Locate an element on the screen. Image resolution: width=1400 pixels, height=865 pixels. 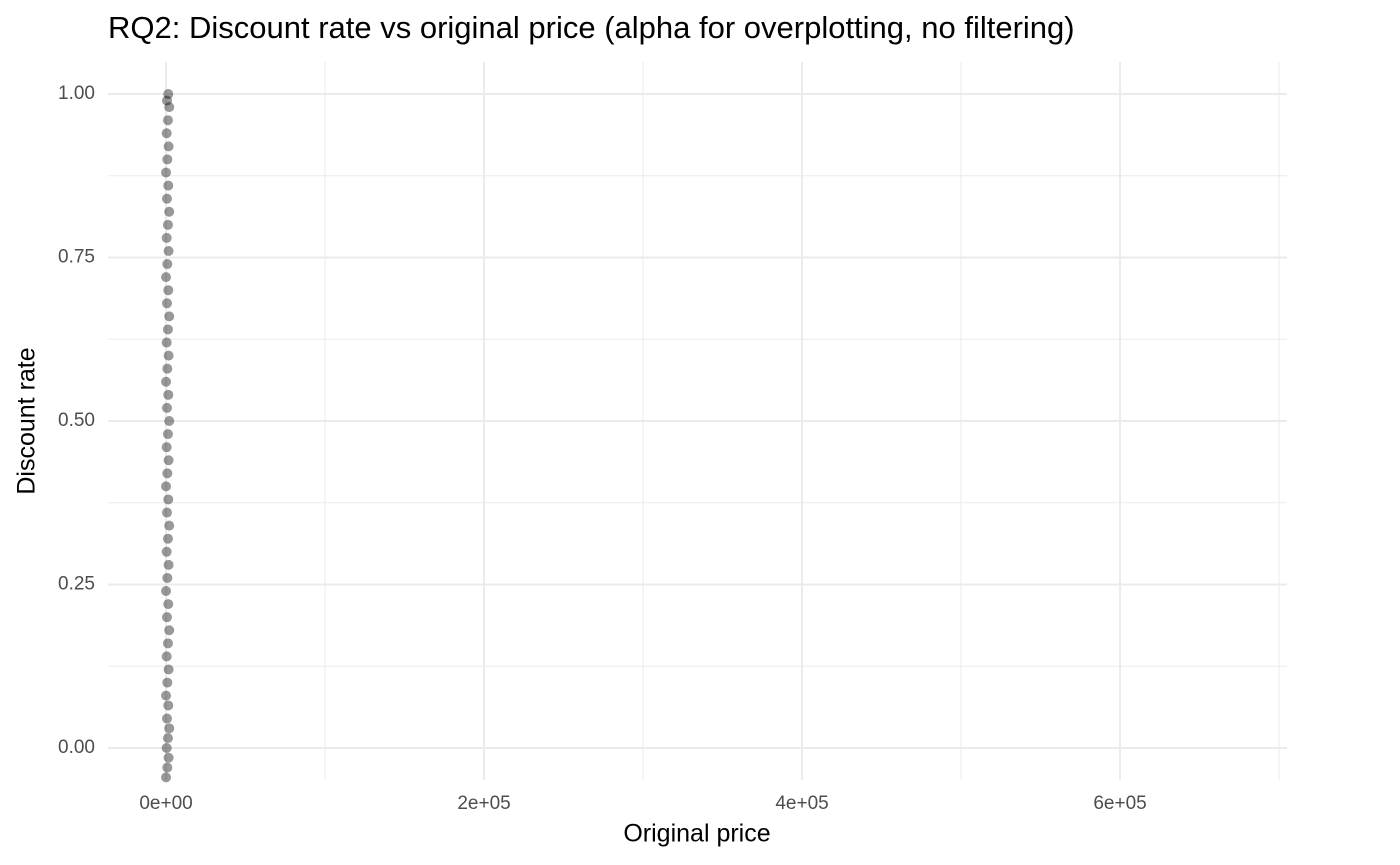
y-tick-label: 0.25 is located at coordinates (76, 583).